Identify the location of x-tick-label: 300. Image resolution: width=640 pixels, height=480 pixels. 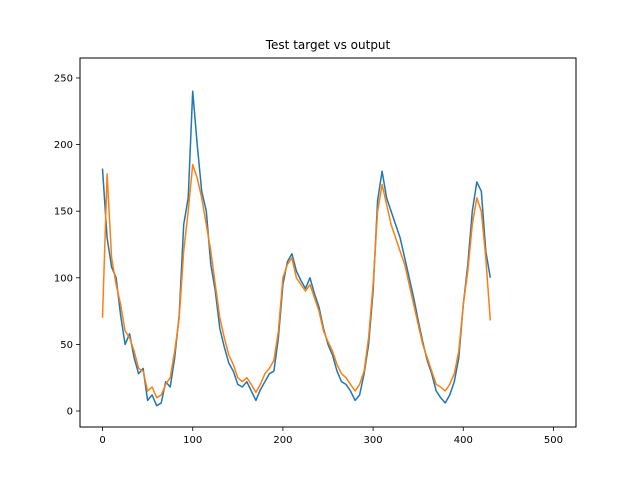
(373, 440).